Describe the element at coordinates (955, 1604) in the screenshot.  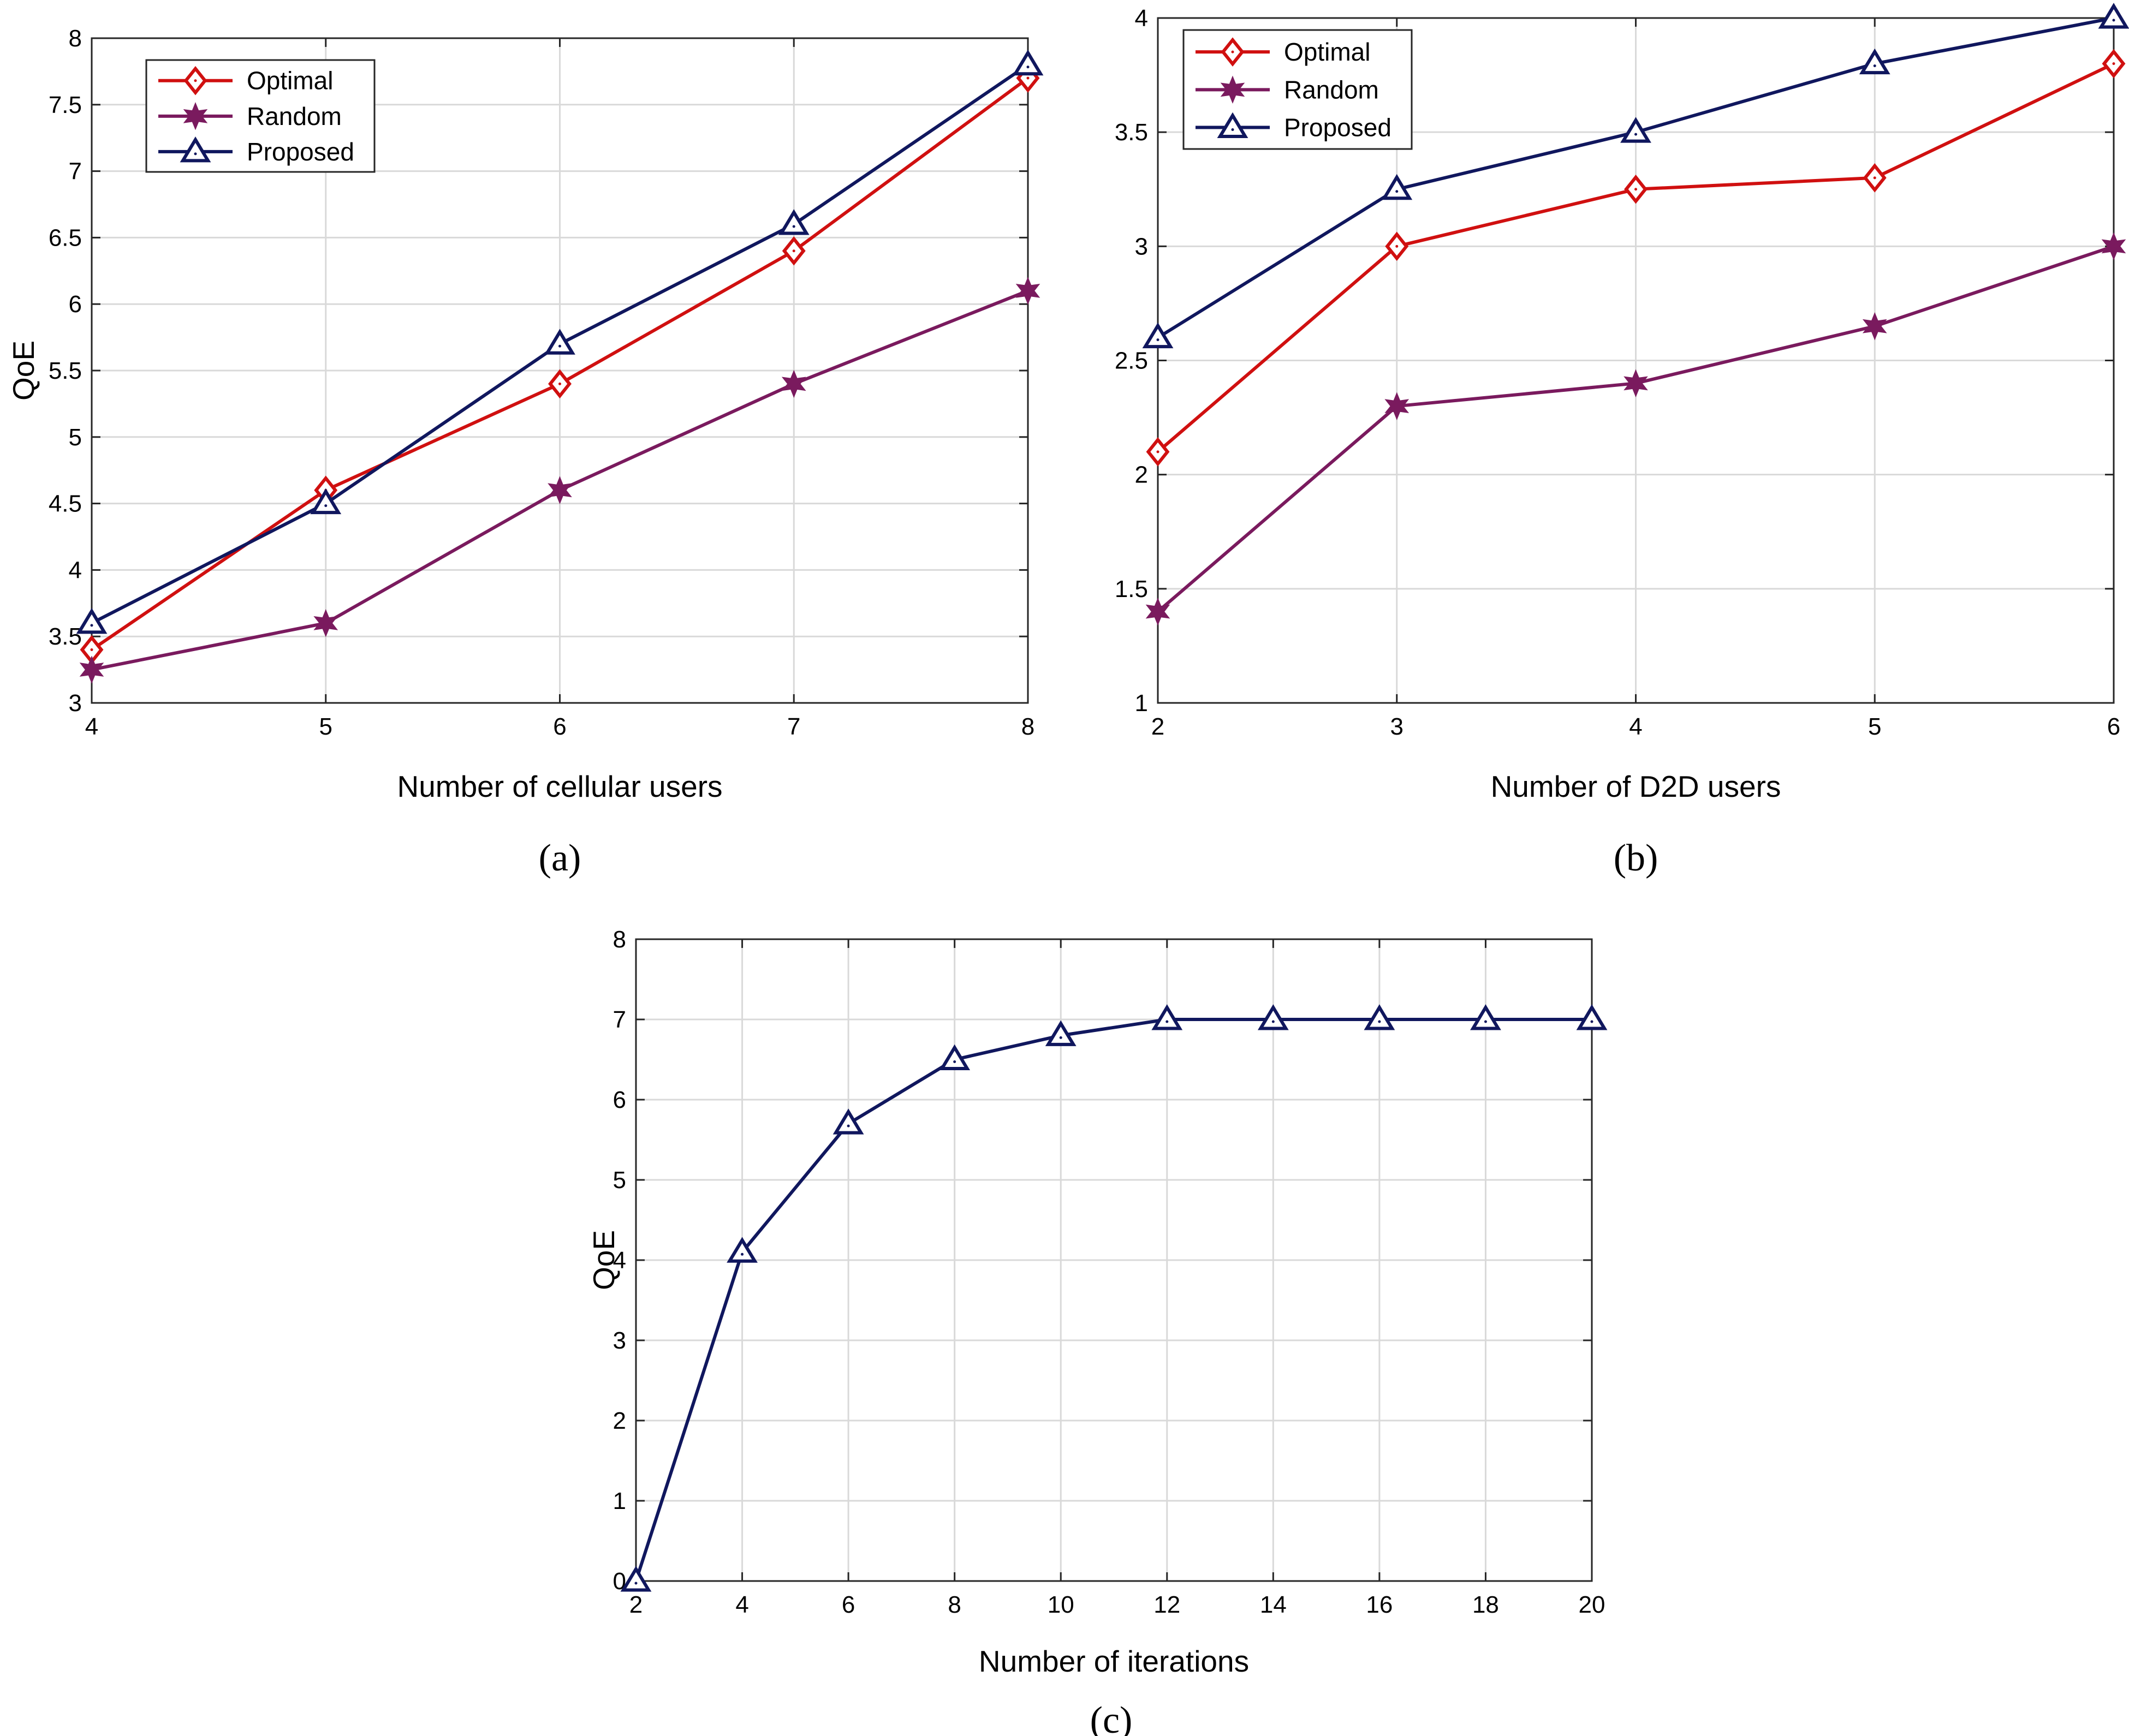
I see `x-tick-label: 8` at that location.